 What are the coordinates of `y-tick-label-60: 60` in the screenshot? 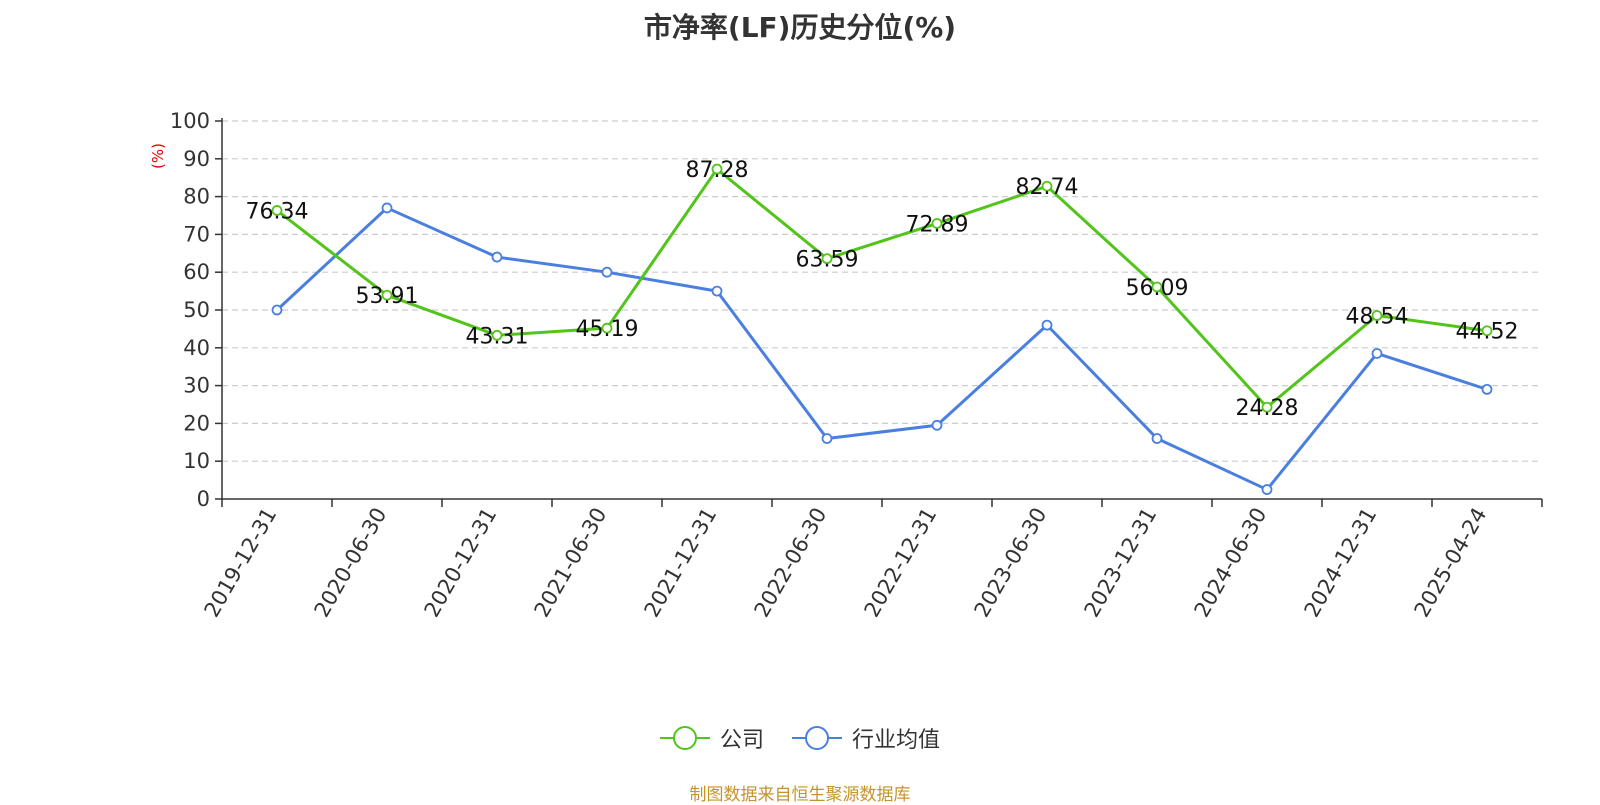 It's located at (196, 272).